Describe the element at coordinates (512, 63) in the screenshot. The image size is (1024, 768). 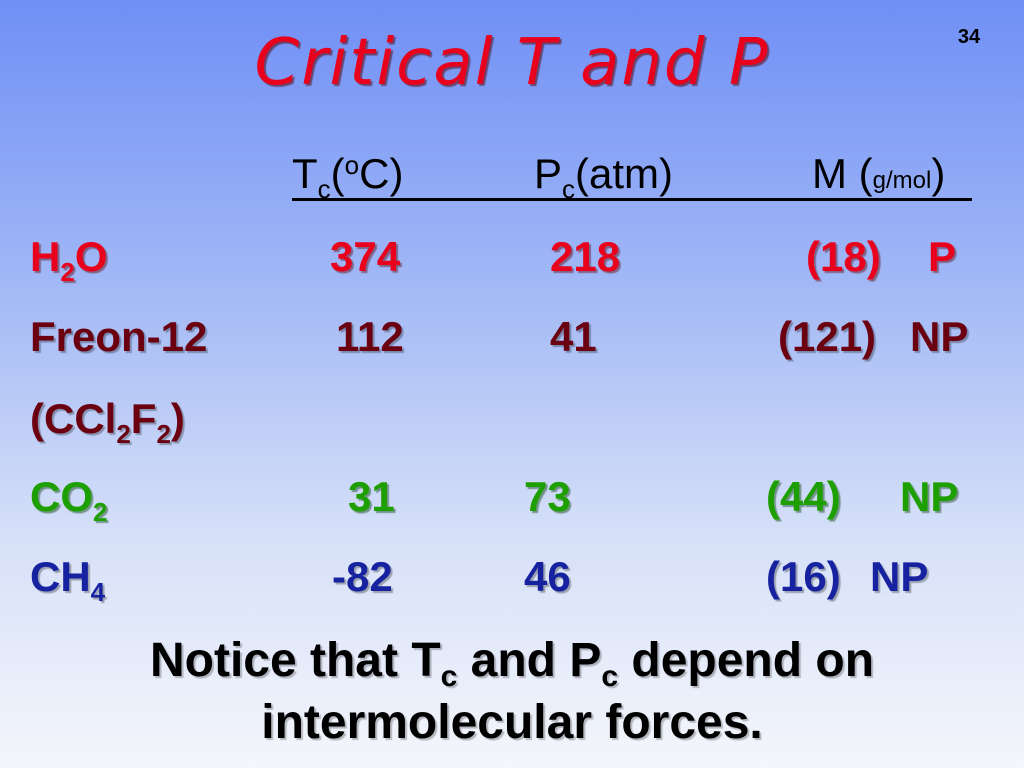
I see `slide-title: Critical T and P` at that location.